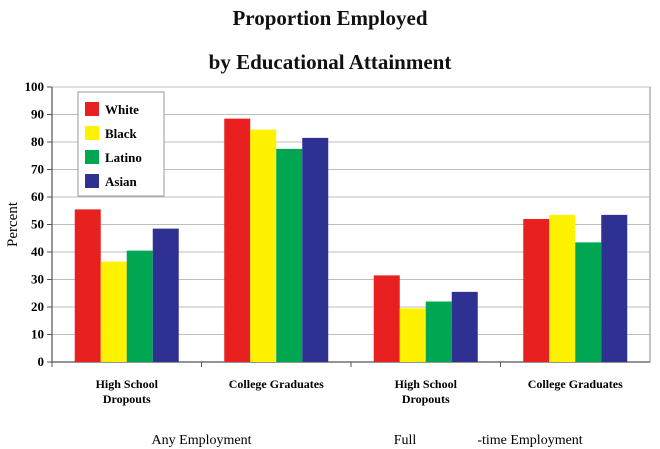  Describe the element at coordinates (405, 440) in the screenshot. I see `group-label: Full` at that location.